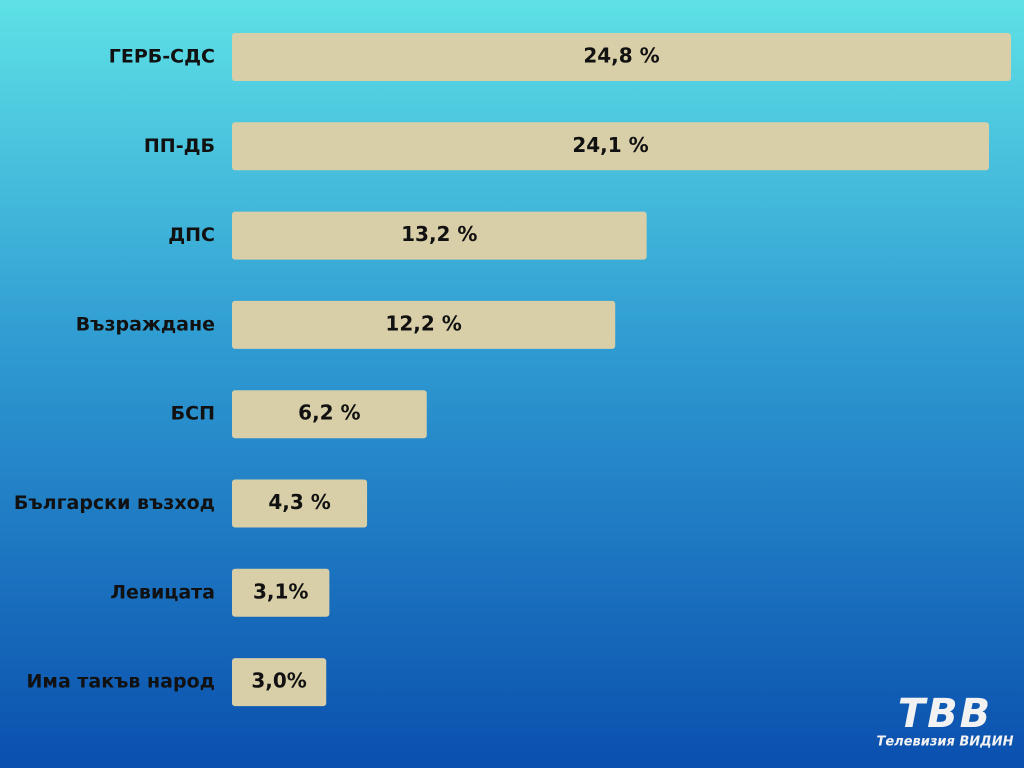 The width and height of the screenshot is (1024, 768). I want to click on value-label: 3,0%, so click(278, 681).